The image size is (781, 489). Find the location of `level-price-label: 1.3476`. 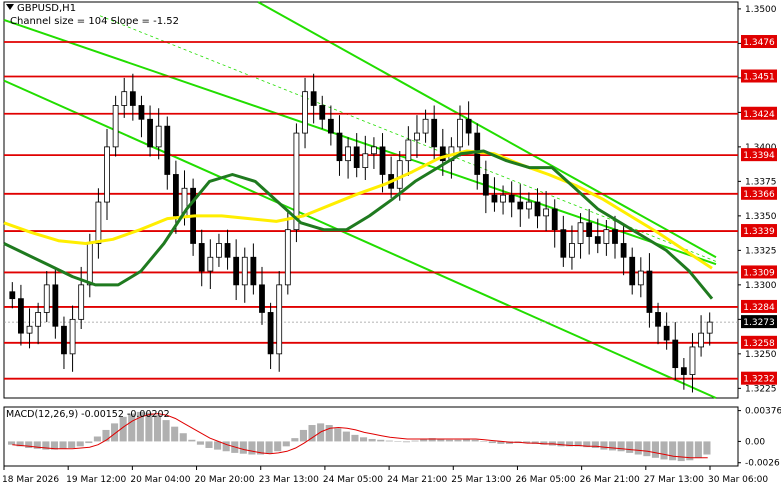

level-price-label: 1.3476 is located at coordinates (759, 43).